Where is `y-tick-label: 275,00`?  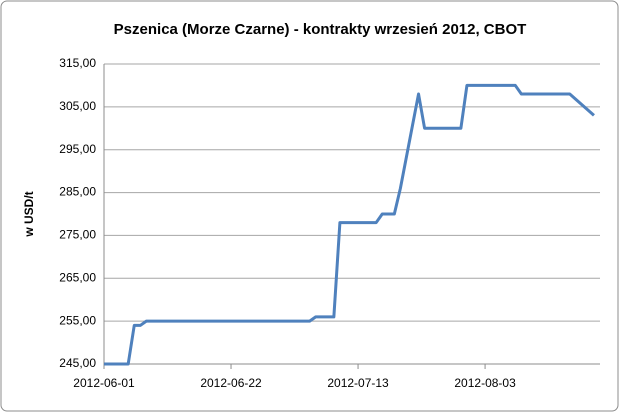
y-tick-label: 275,00 is located at coordinates (77, 235).